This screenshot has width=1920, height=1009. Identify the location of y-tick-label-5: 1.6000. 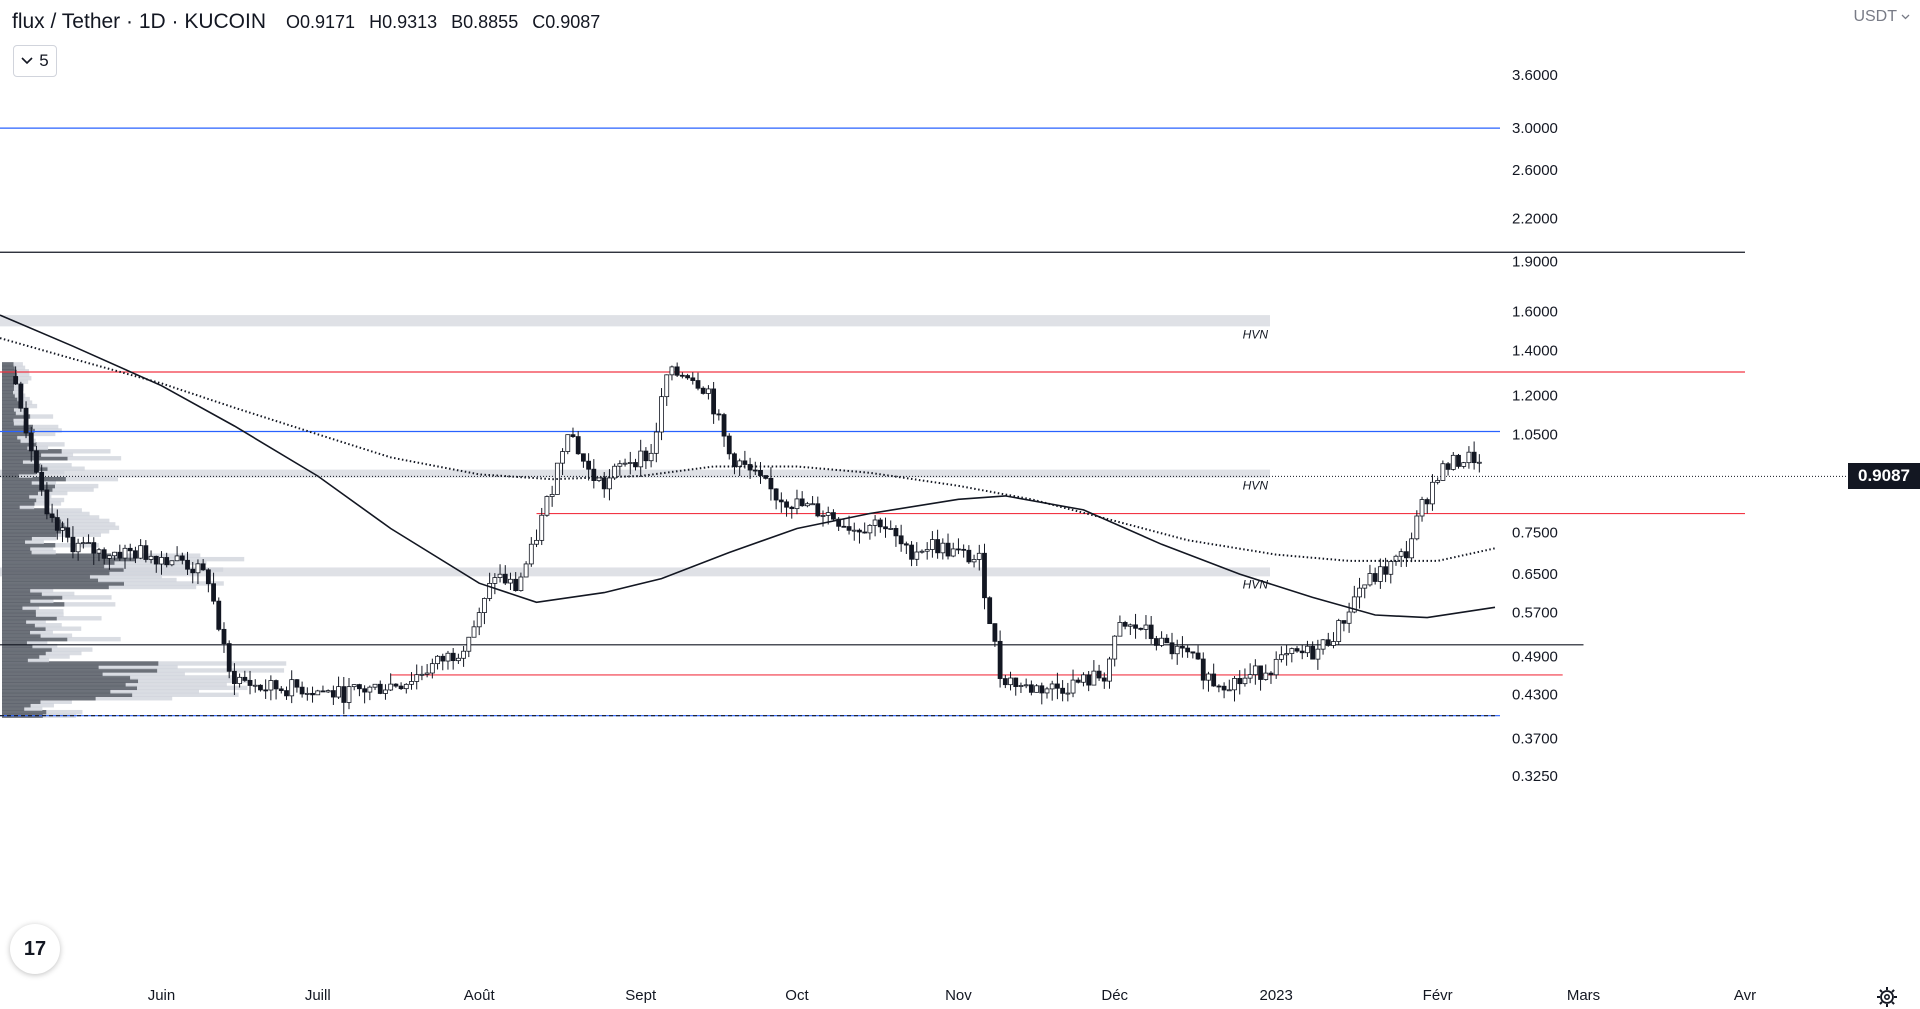
(1535, 311).